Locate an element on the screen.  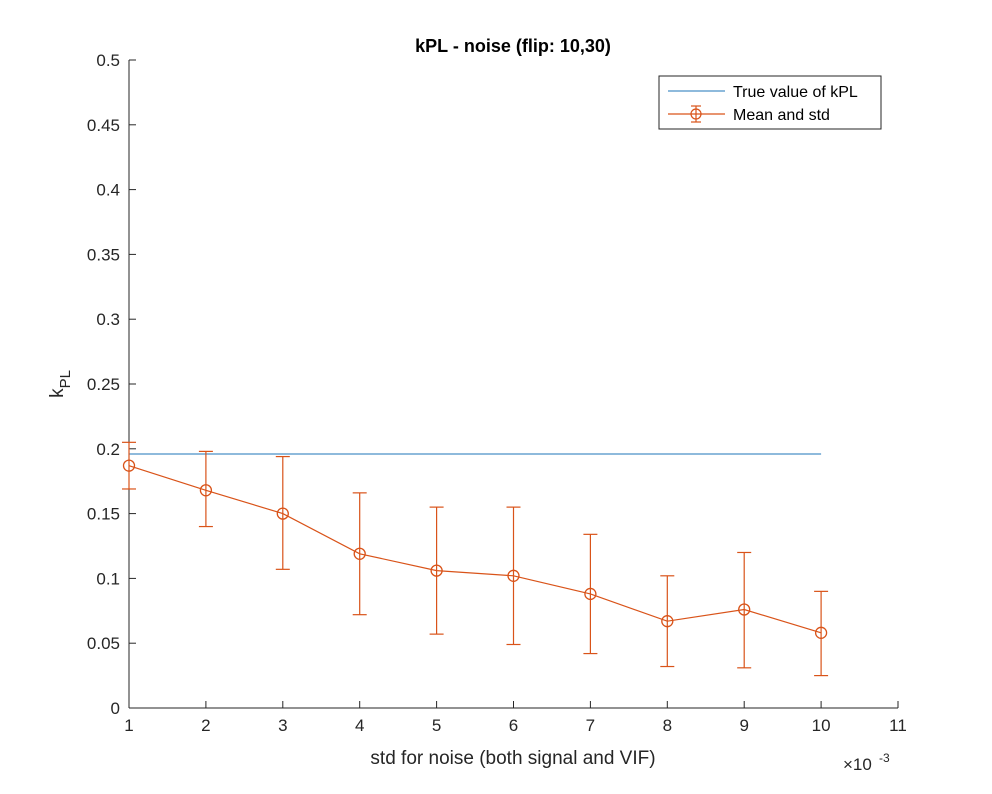
legend-label-mean-std: Mean and std is located at coordinates (781, 115).